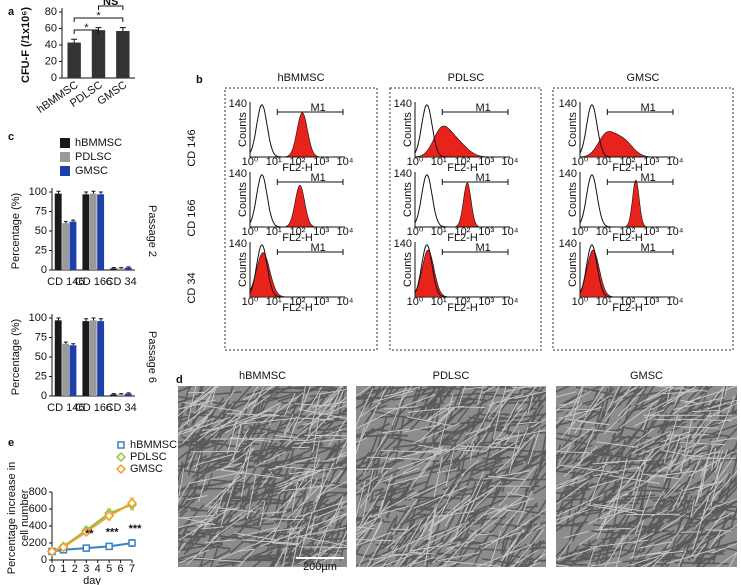 This screenshot has height=585, width=741. Describe the element at coordinates (41, 357) in the screenshot. I see `y-tick-label: 50` at that location.